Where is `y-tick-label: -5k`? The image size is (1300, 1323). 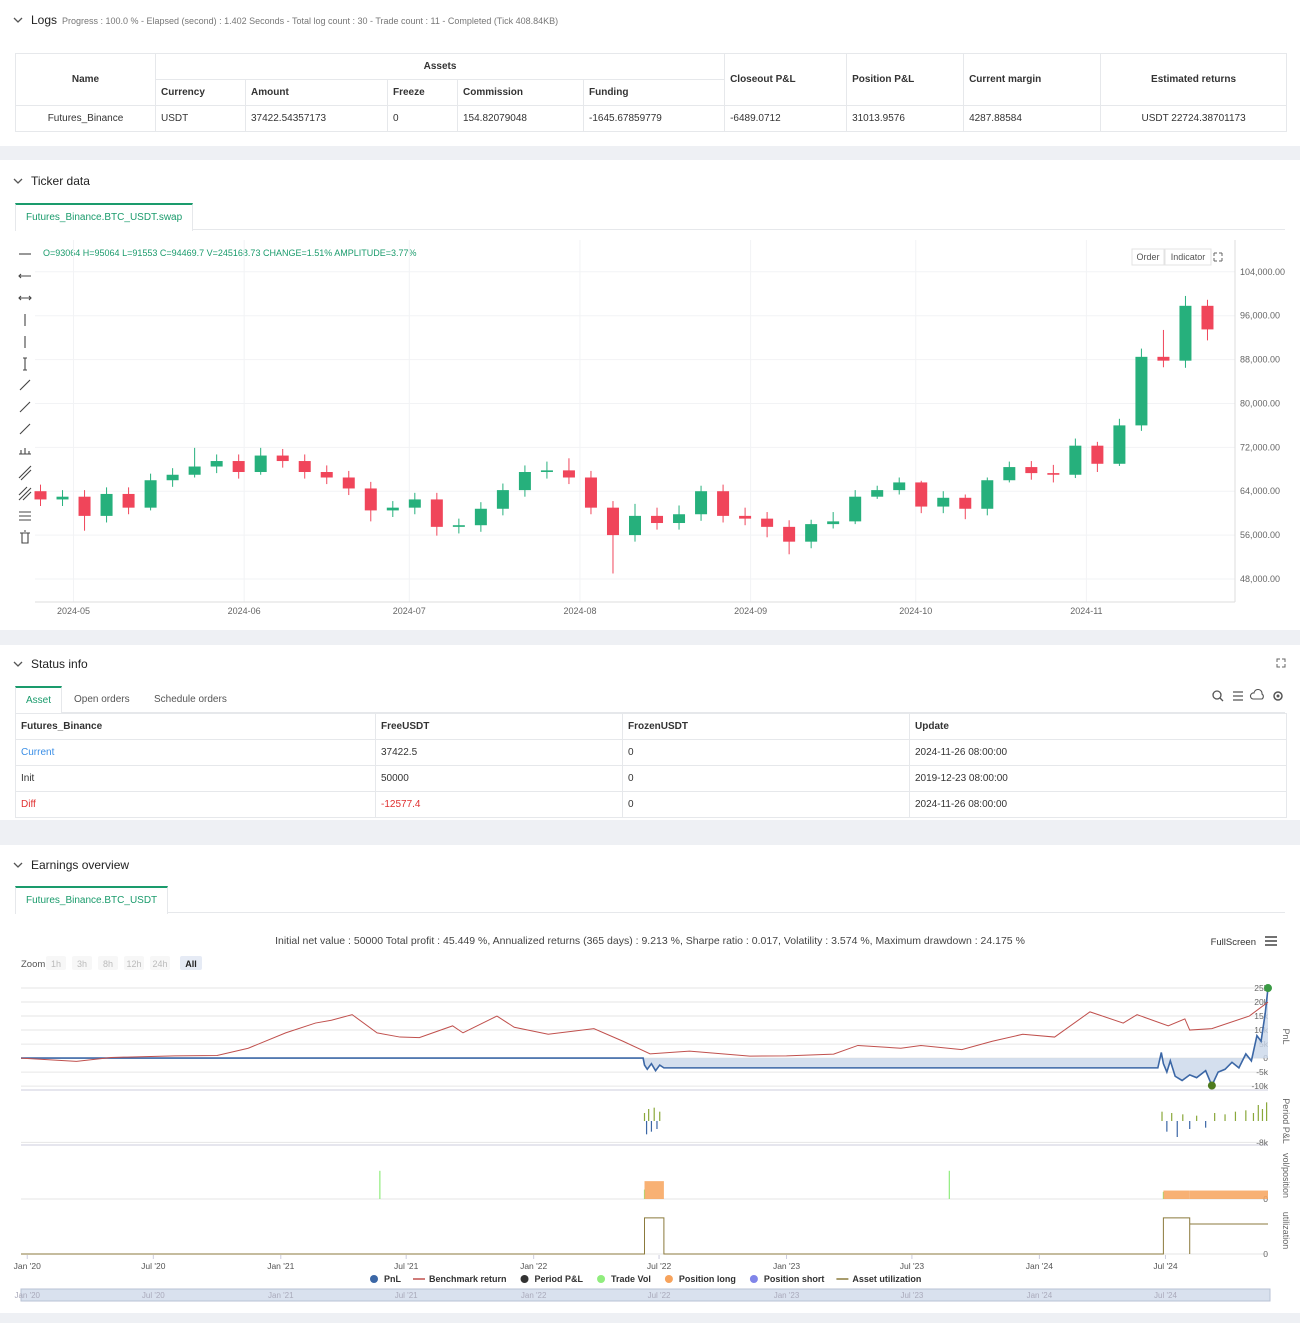
y-tick-label: -5k is located at coordinates (1262, 1072).